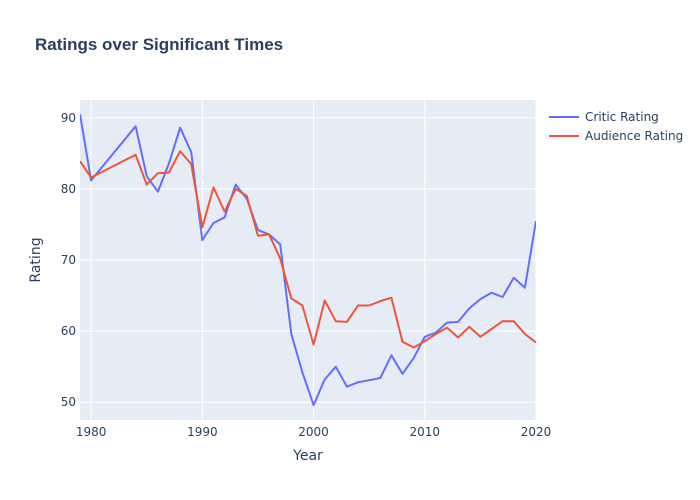  I want to click on y-axis-title: Rating, so click(36, 259).